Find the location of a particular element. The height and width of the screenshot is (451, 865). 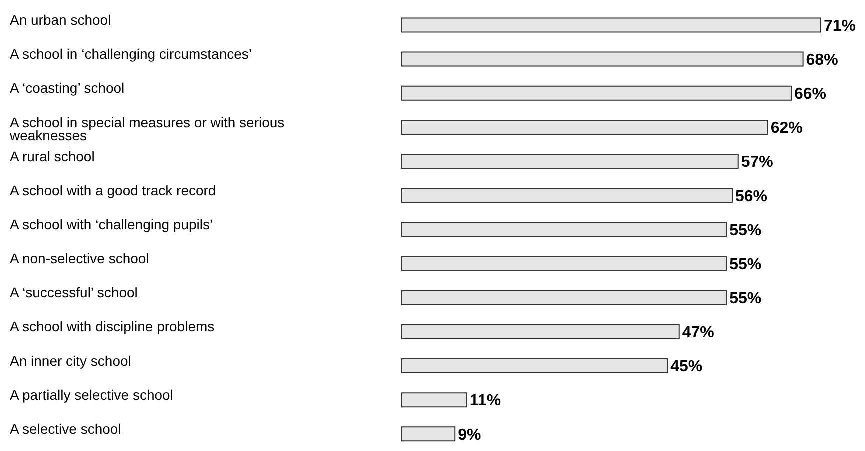

y-tick-label: A selective school is located at coordinates (66, 428).